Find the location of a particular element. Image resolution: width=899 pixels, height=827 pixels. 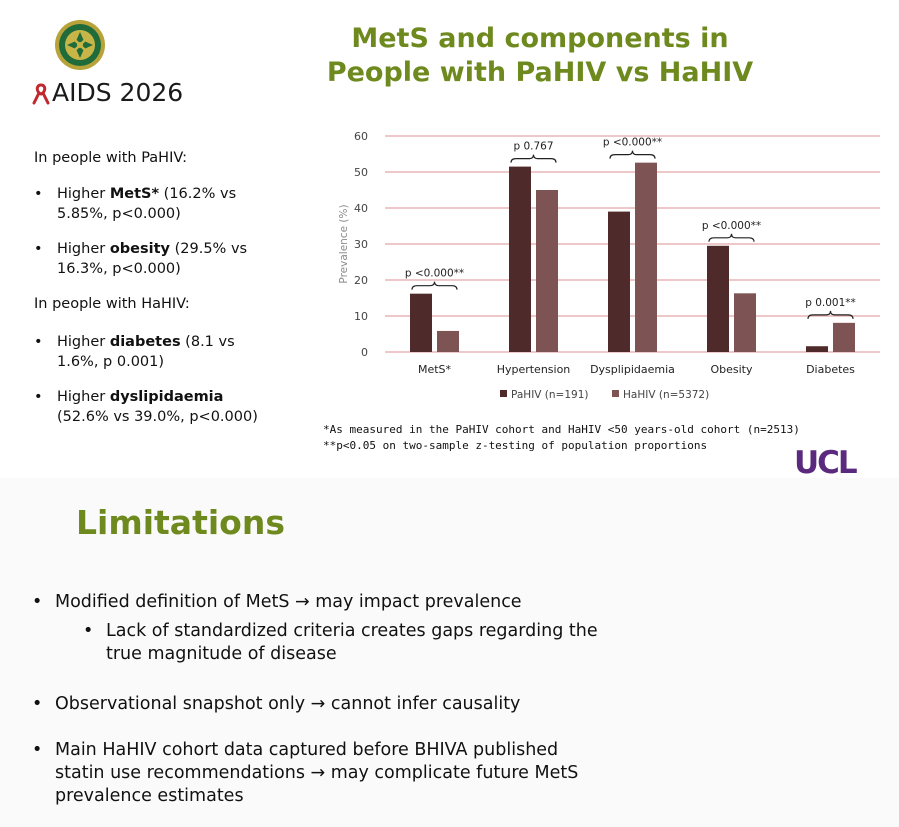

x-category-label: Obesity is located at coordinates (731, 369).